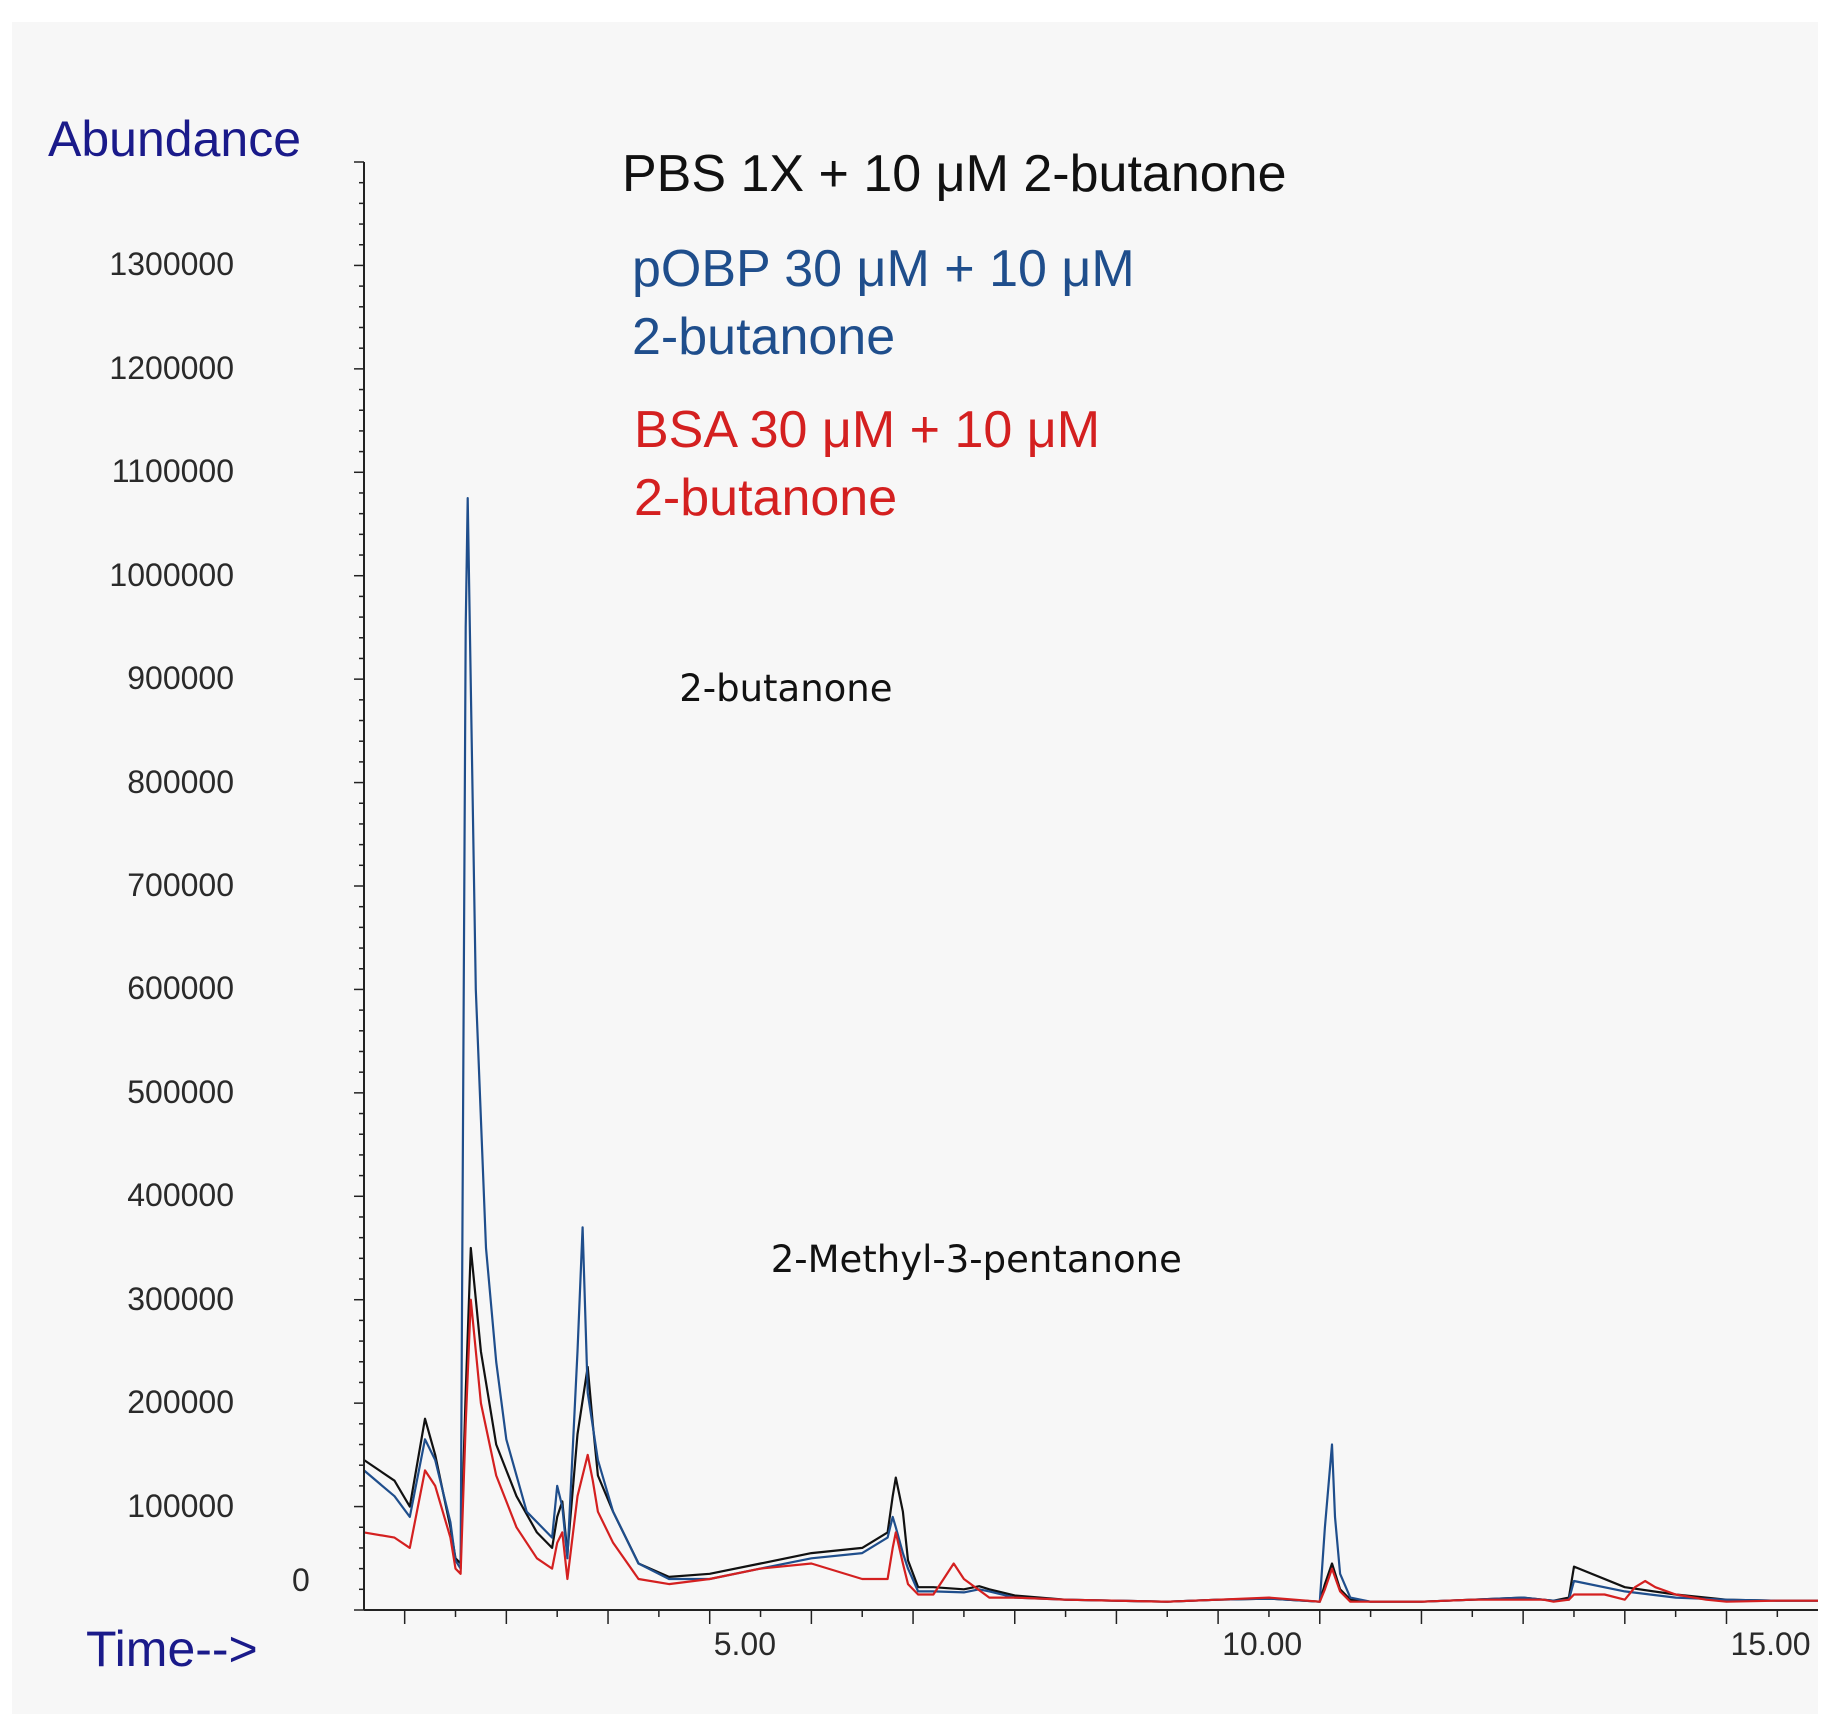 Image resolution: width=1828 pixels, height=1729 pixels. Describe the element at coordinates (171, 264) in the screenshot. I see `y-tick-label: 1300000` at that location.